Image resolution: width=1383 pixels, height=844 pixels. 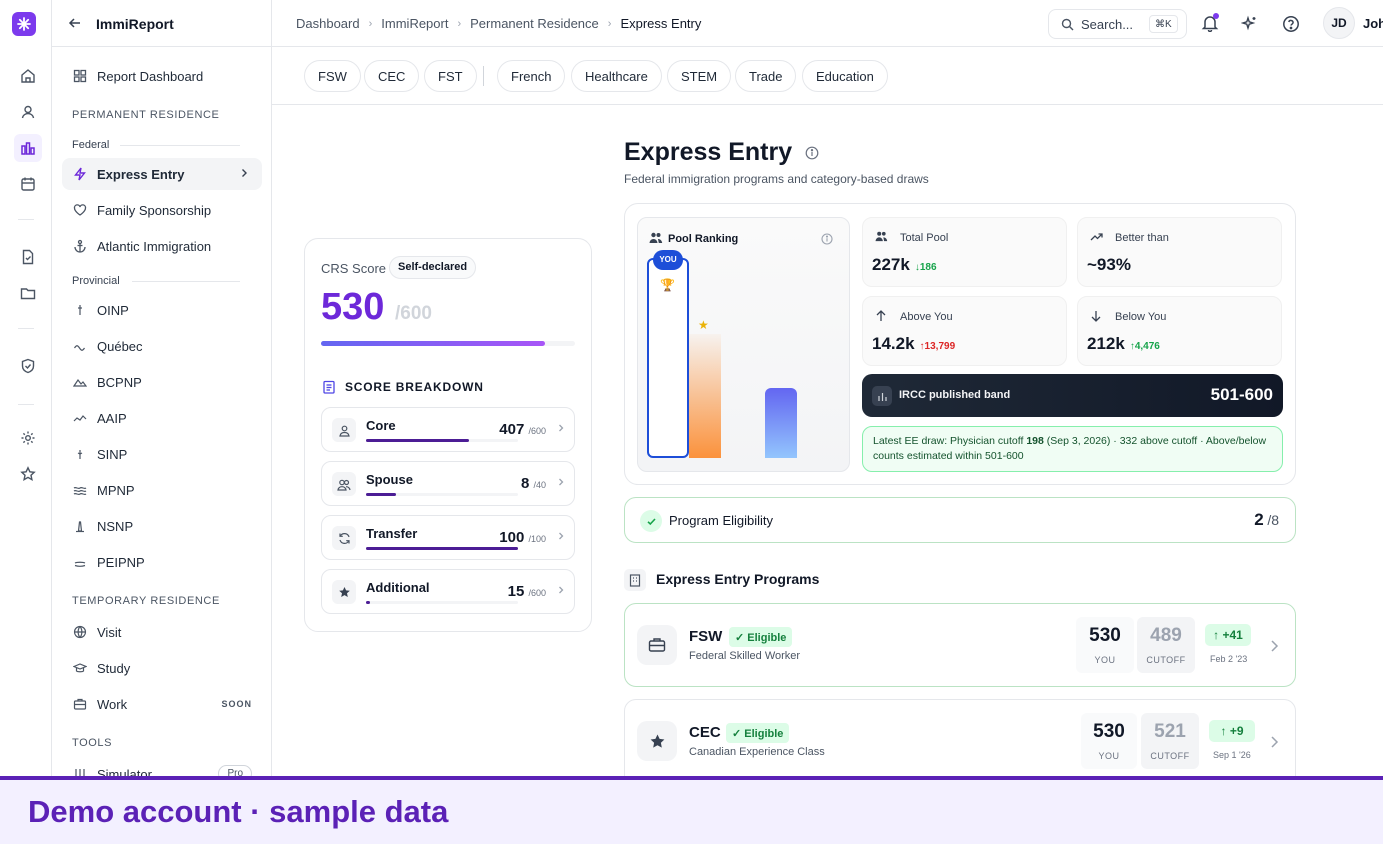 I want to click on sidebar-item-express-entry: Express Entry, so click(x=162, y=174).